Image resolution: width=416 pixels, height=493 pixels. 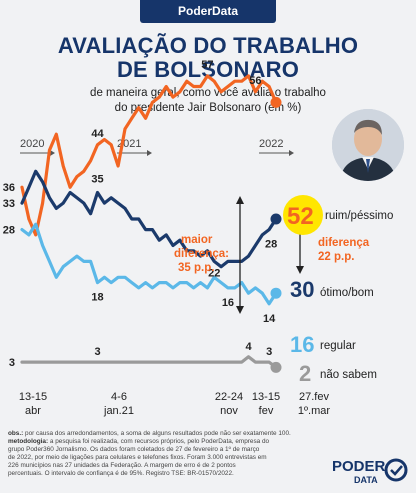 I want to click on x-label-mar-2022-line-2: 1º.mar, so click(x=314, y=411).